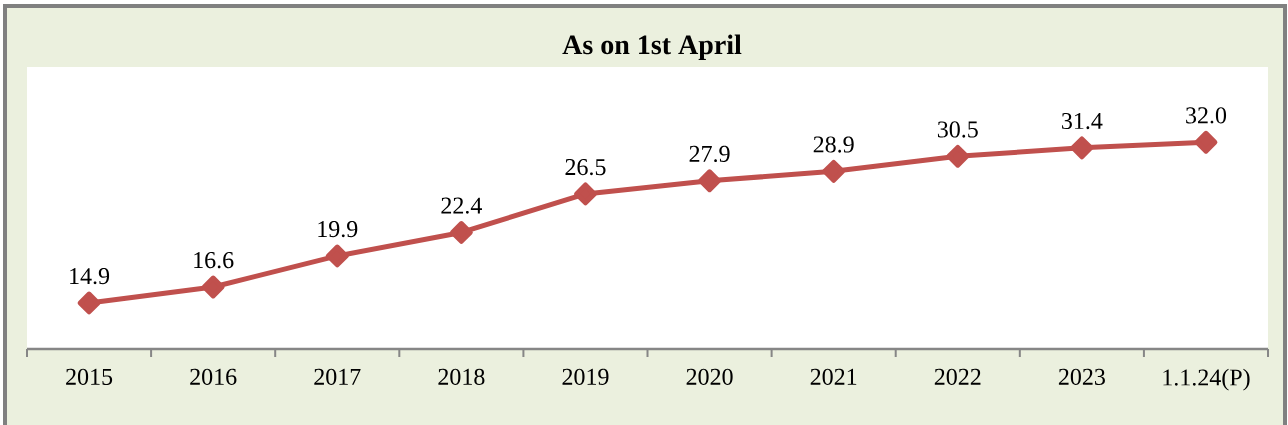  I want to click on data-label: 22.4, so click(461, 205).